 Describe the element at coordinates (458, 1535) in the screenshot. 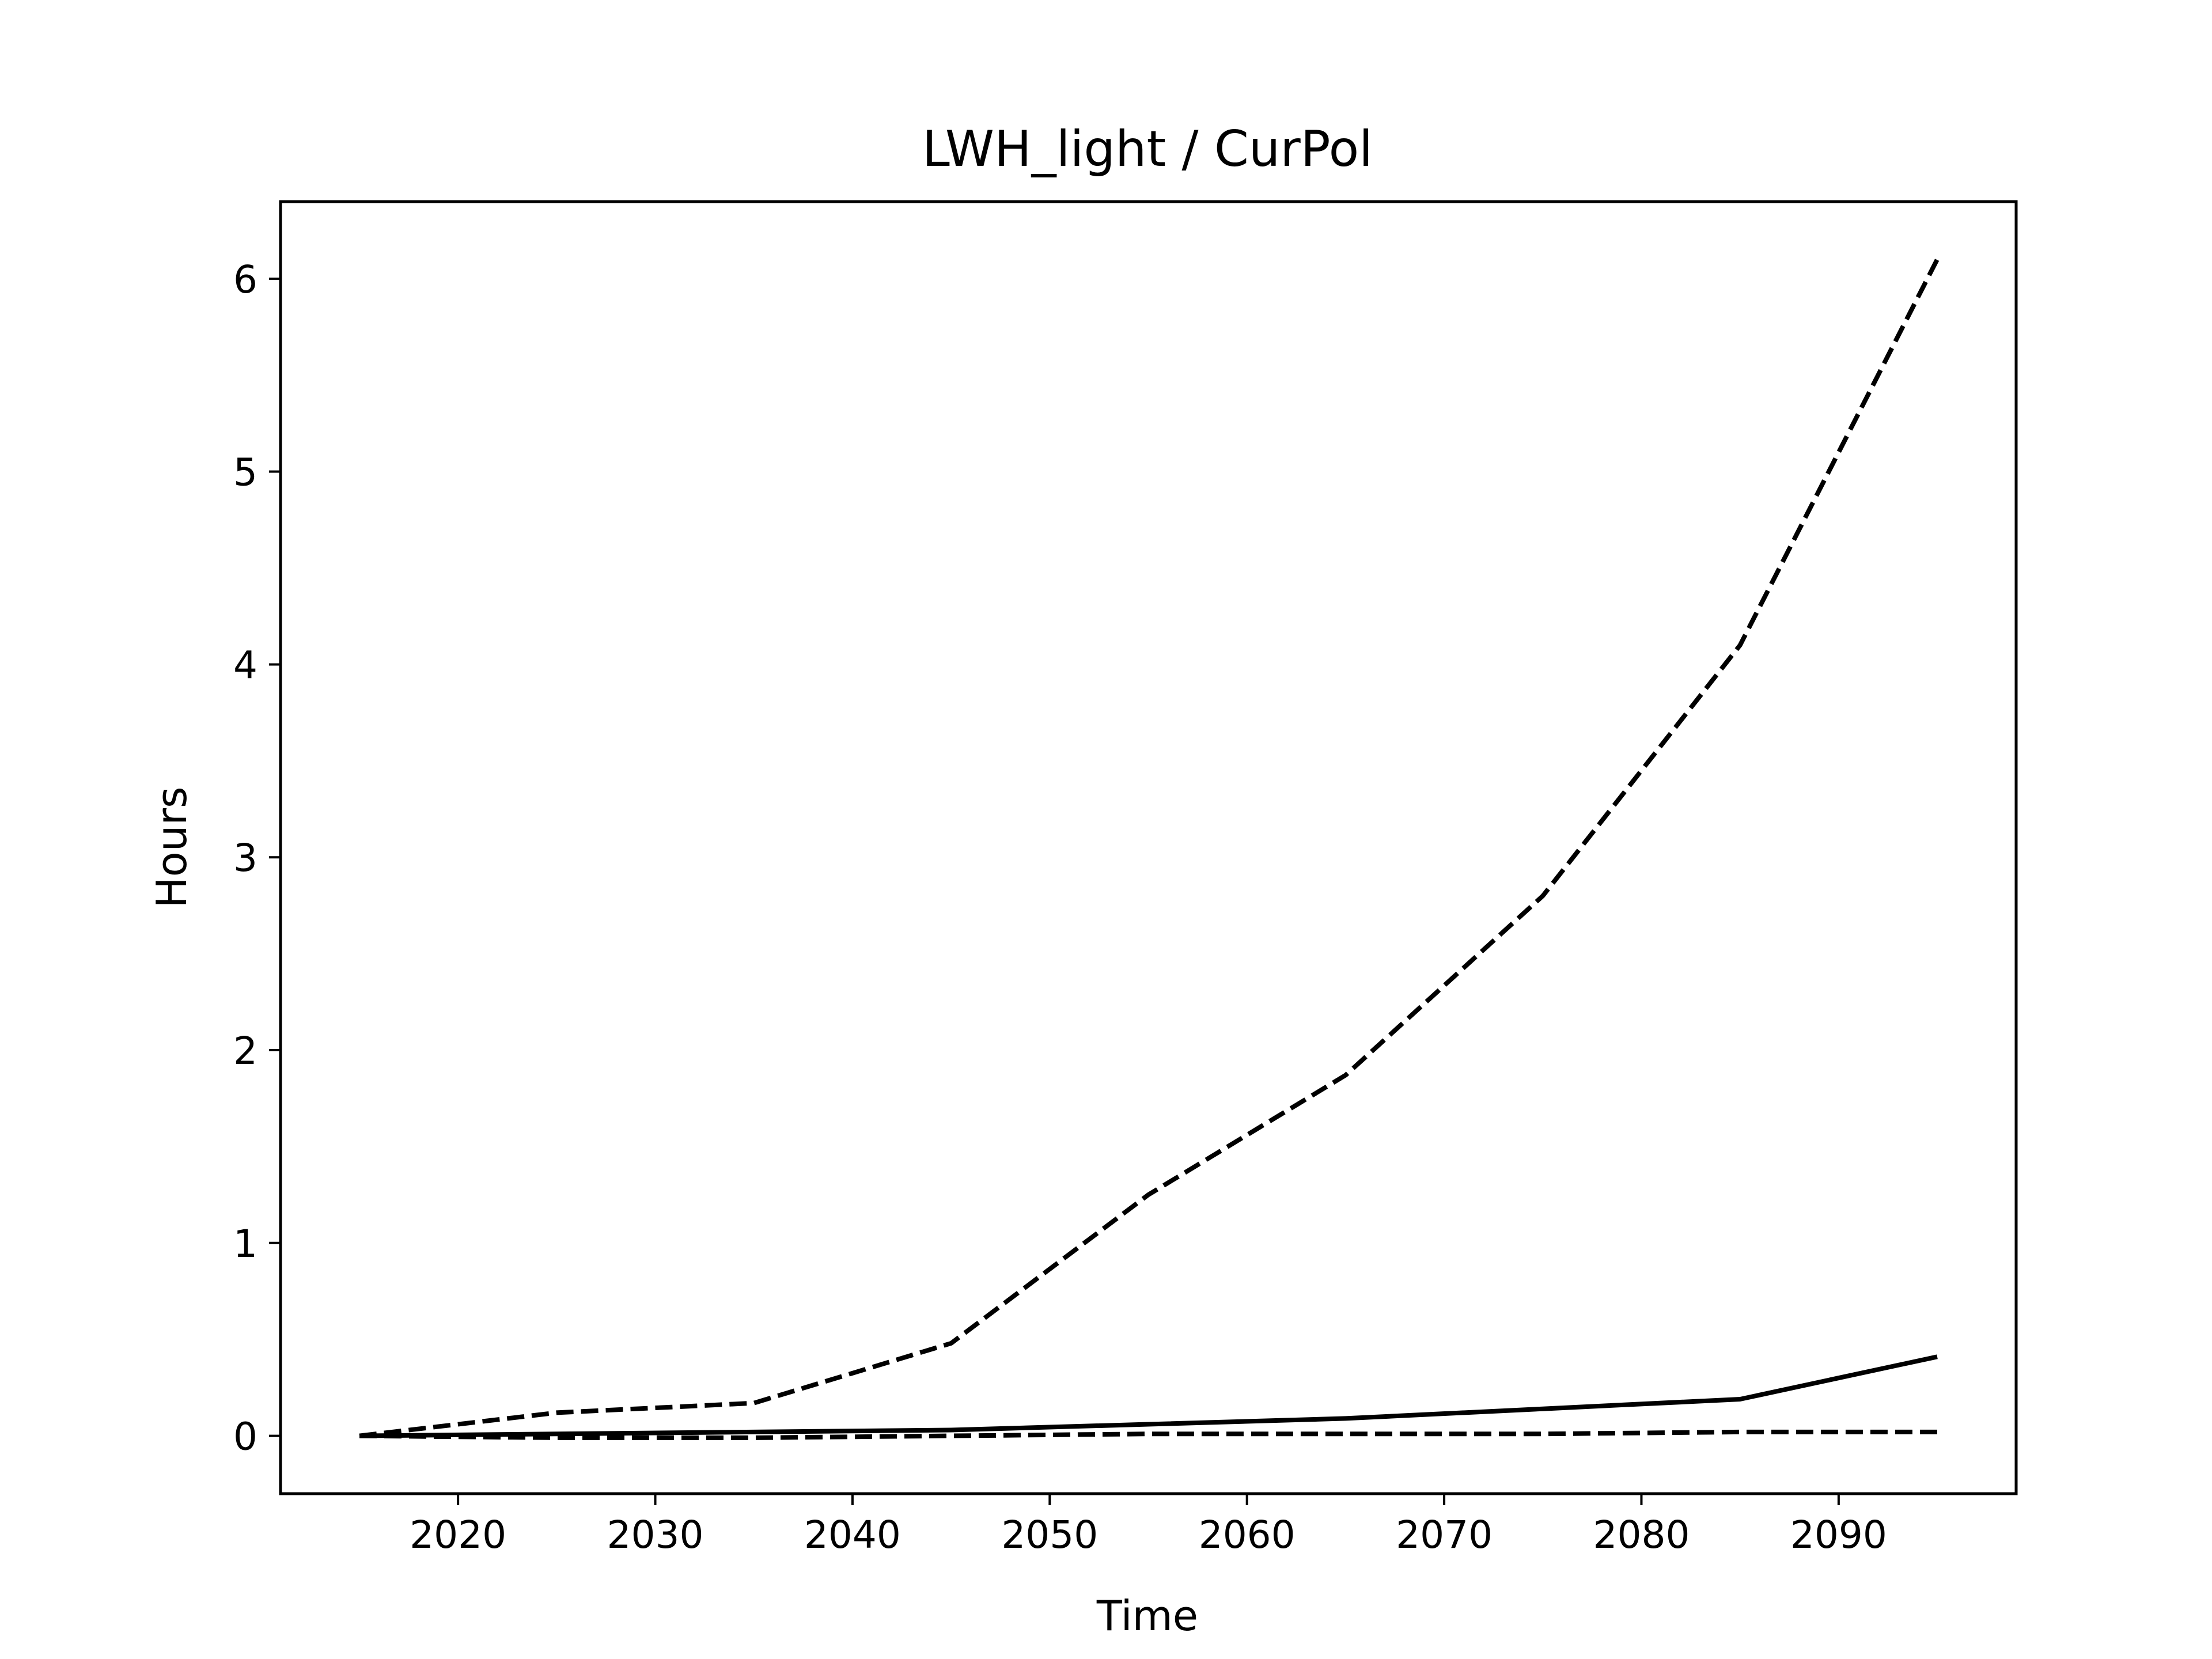

I see `x-tick-label: 2020` at that location.